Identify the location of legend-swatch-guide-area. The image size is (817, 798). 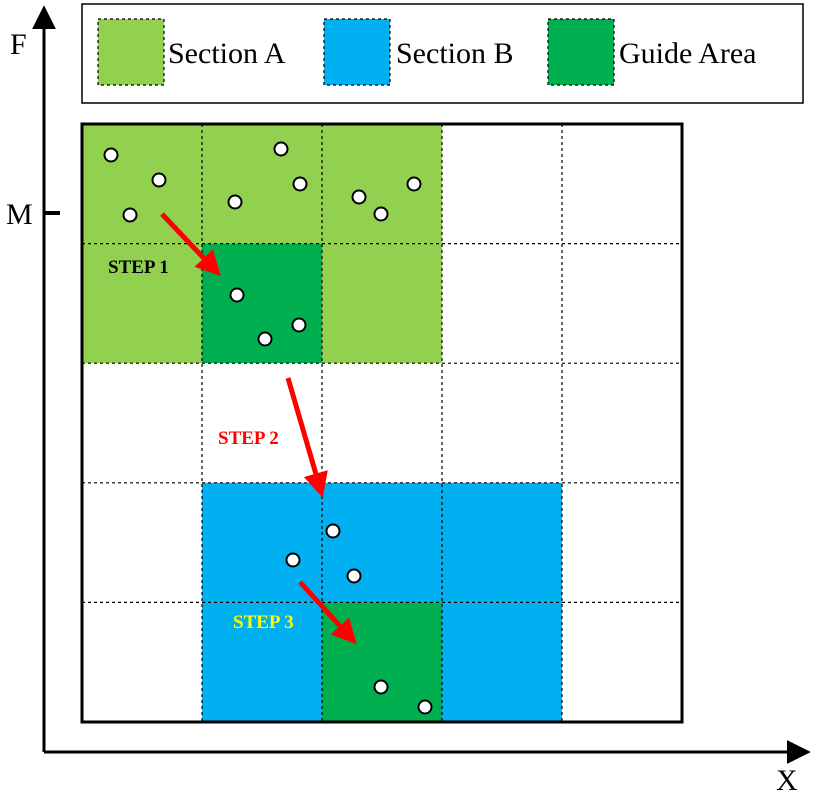
(581, 52).